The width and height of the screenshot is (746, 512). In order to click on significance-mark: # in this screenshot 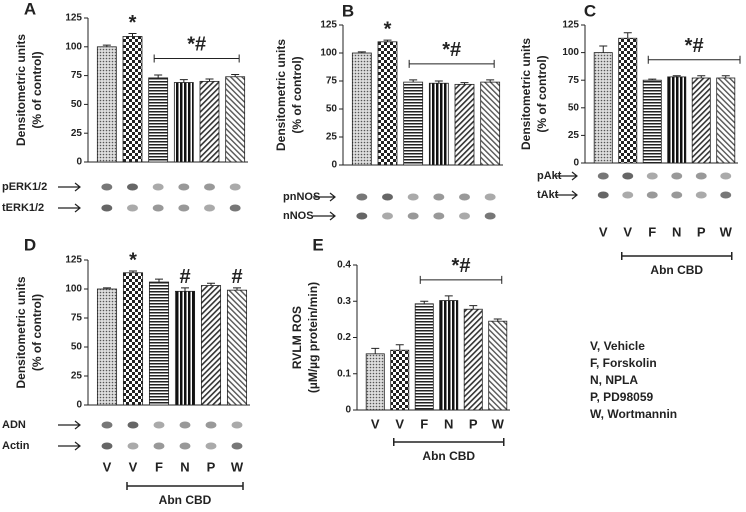, I will do `click(236, 277)`.